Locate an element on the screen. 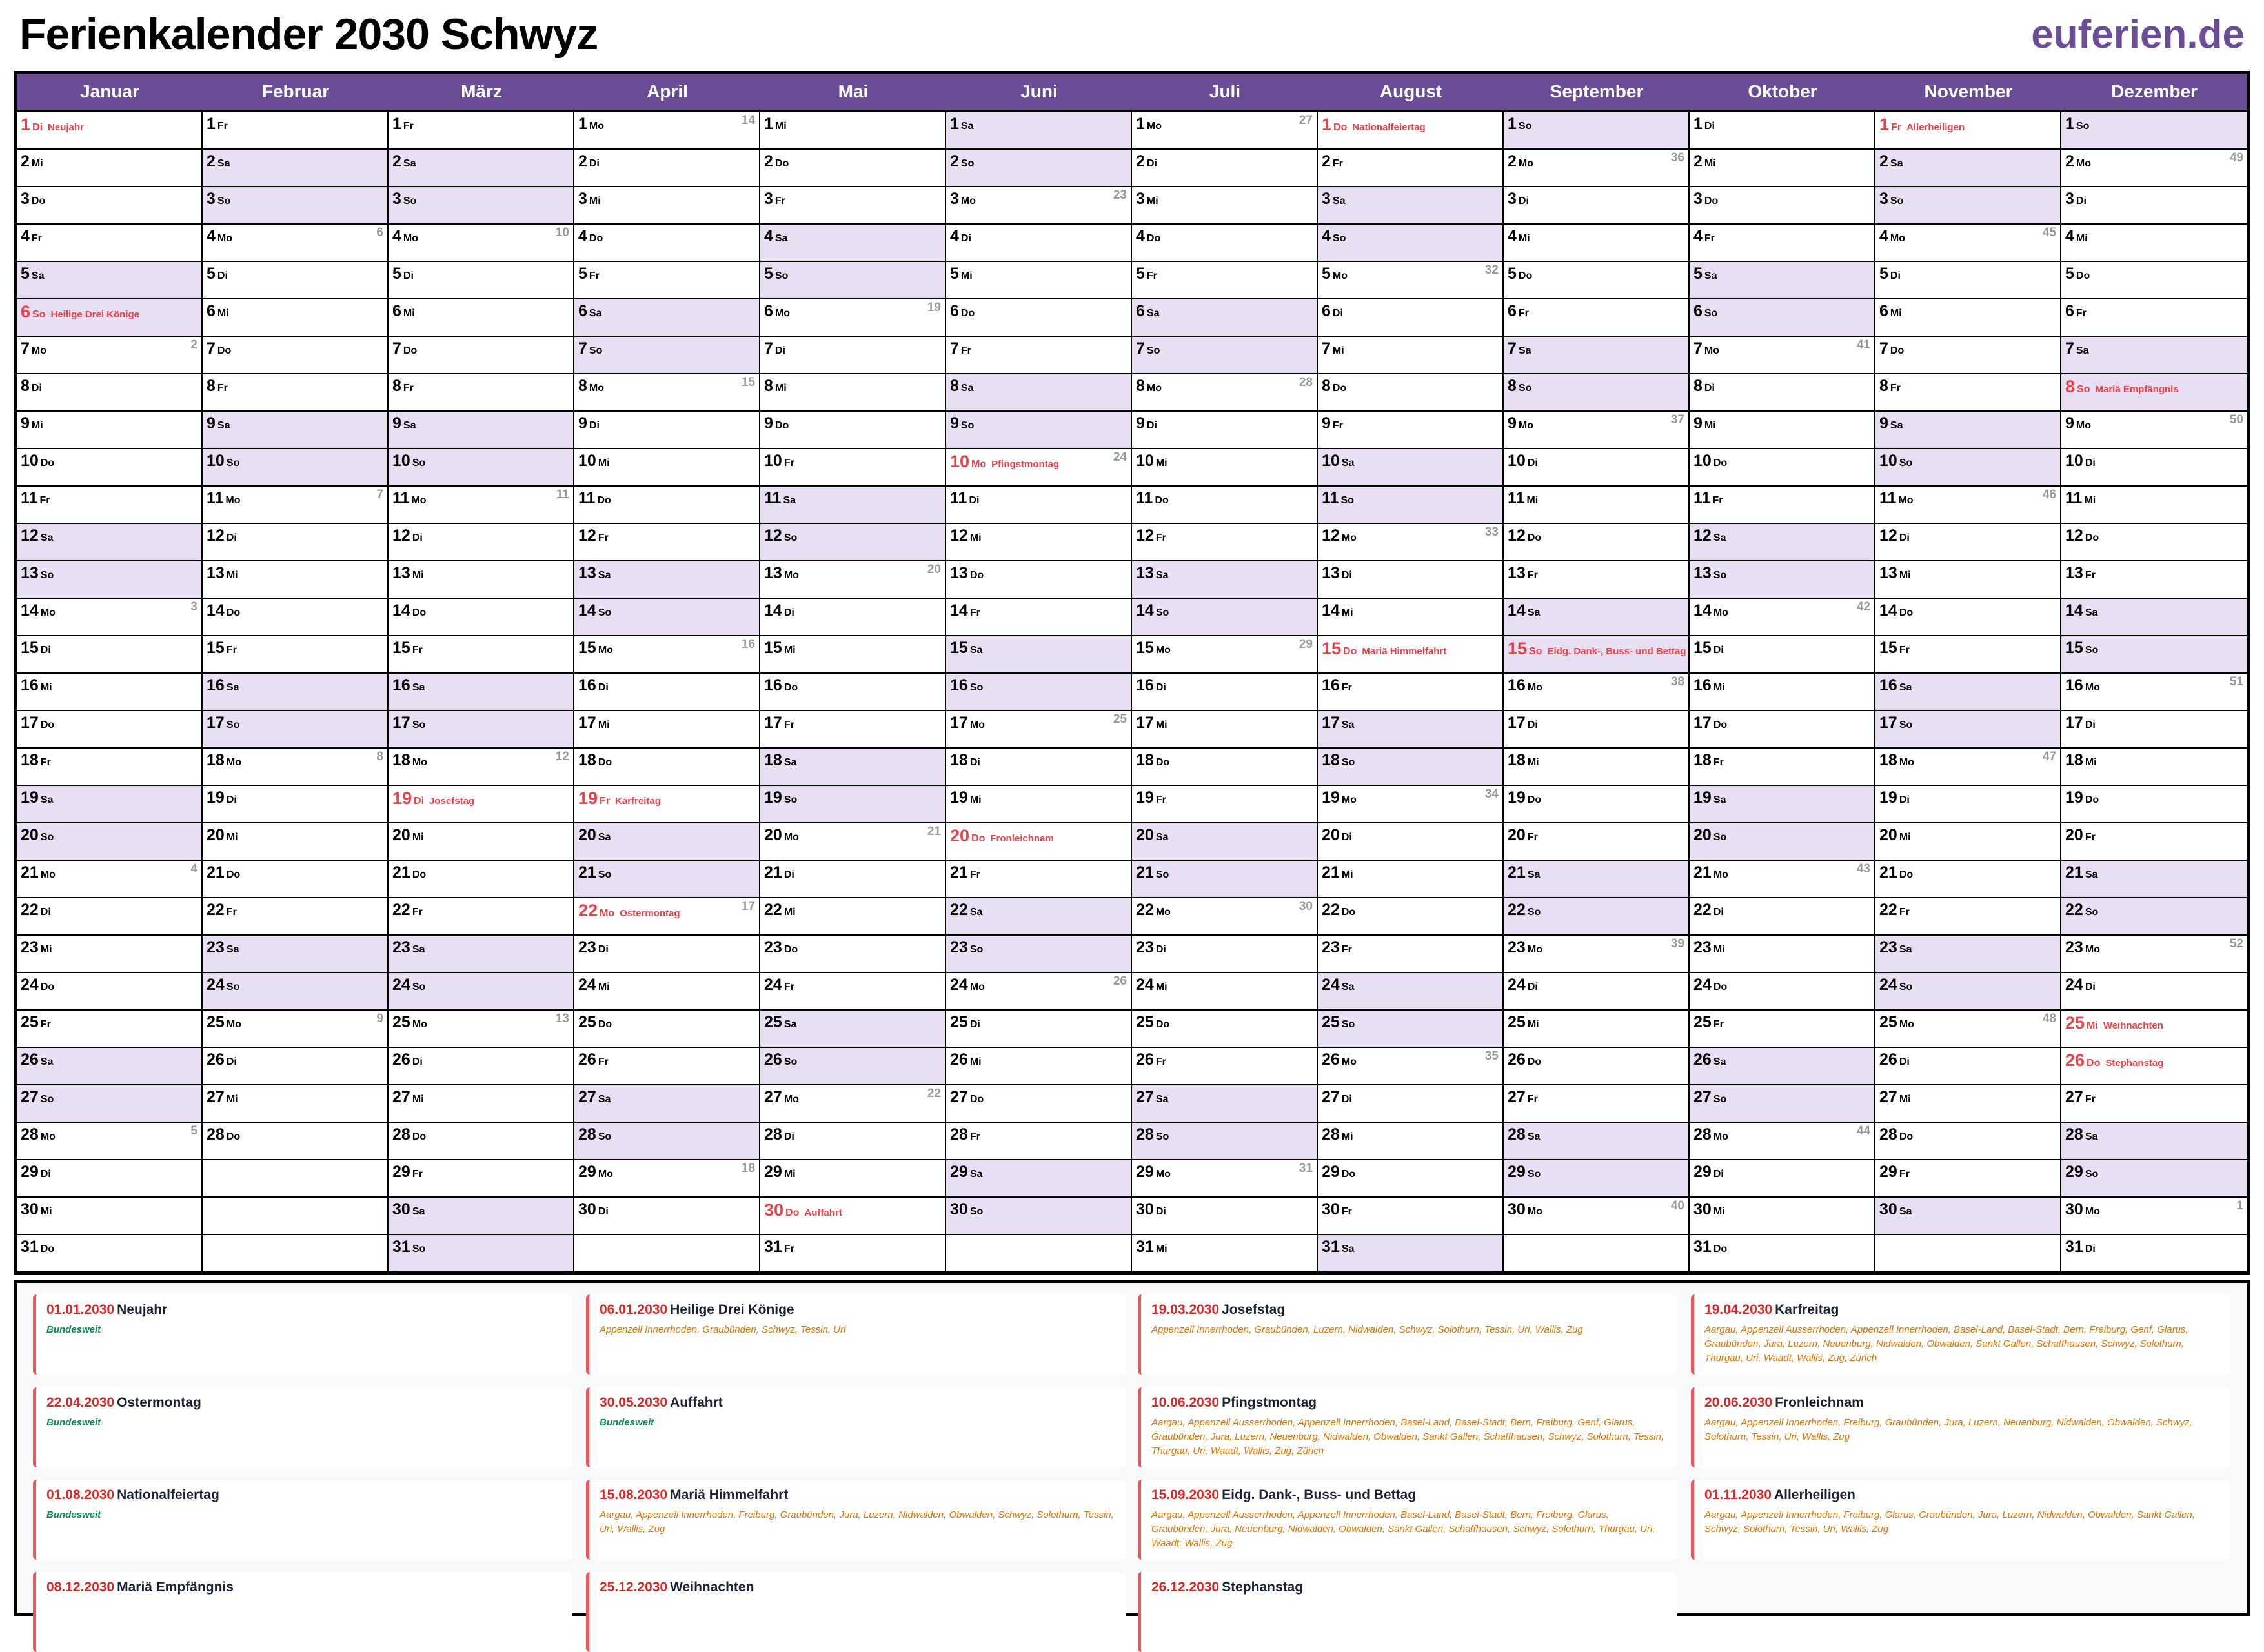 This screenshot has width=2264, height=1652. day-cell: 26 Mi is located at coordinates (1039, 1066).